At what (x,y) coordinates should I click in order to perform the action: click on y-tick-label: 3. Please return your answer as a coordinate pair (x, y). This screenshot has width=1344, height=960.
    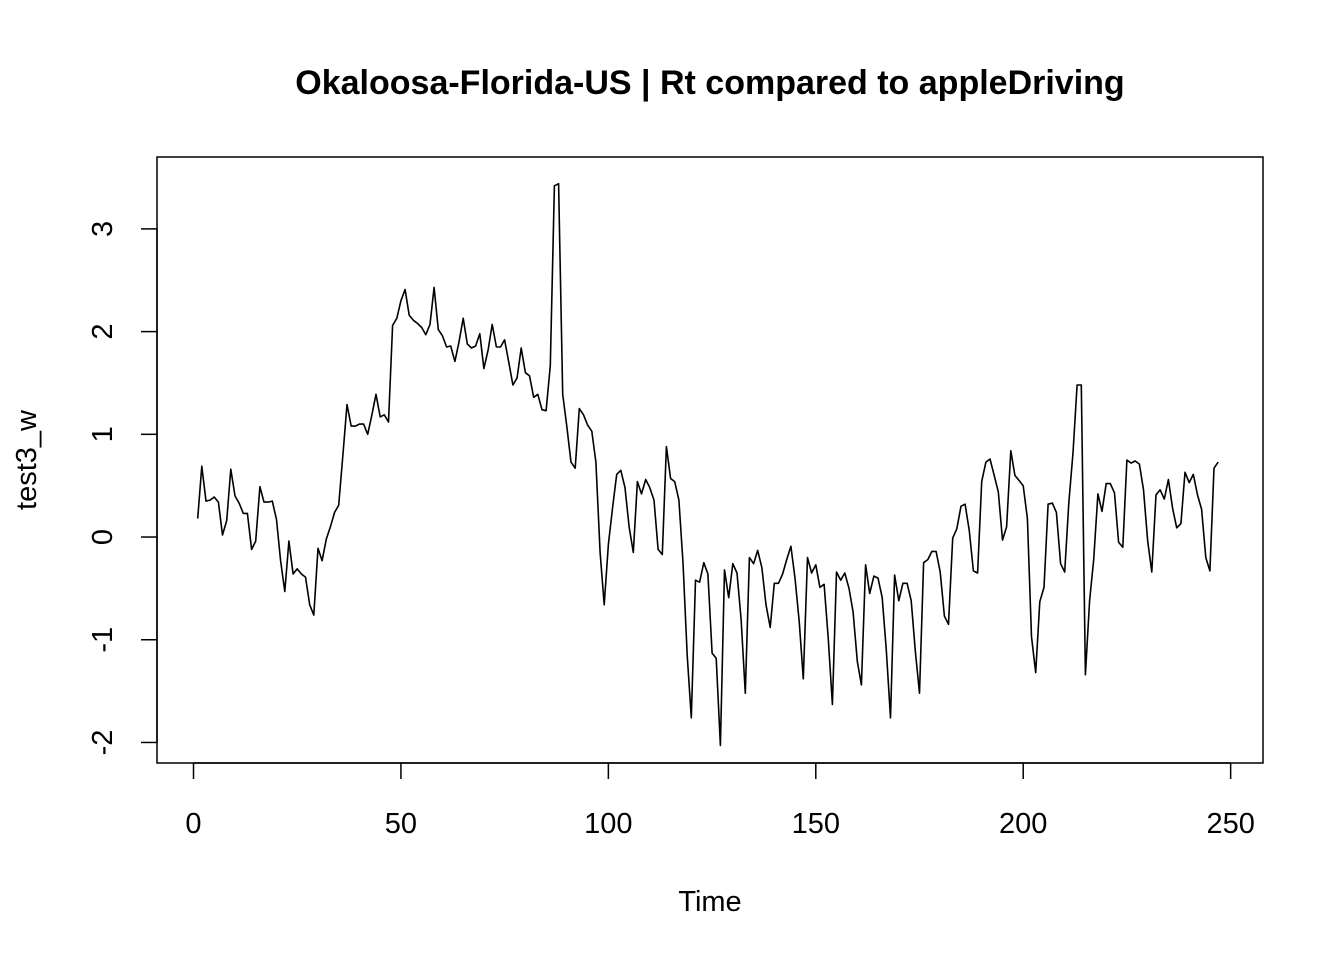
    Looking at the image, I should click on (103, 229).